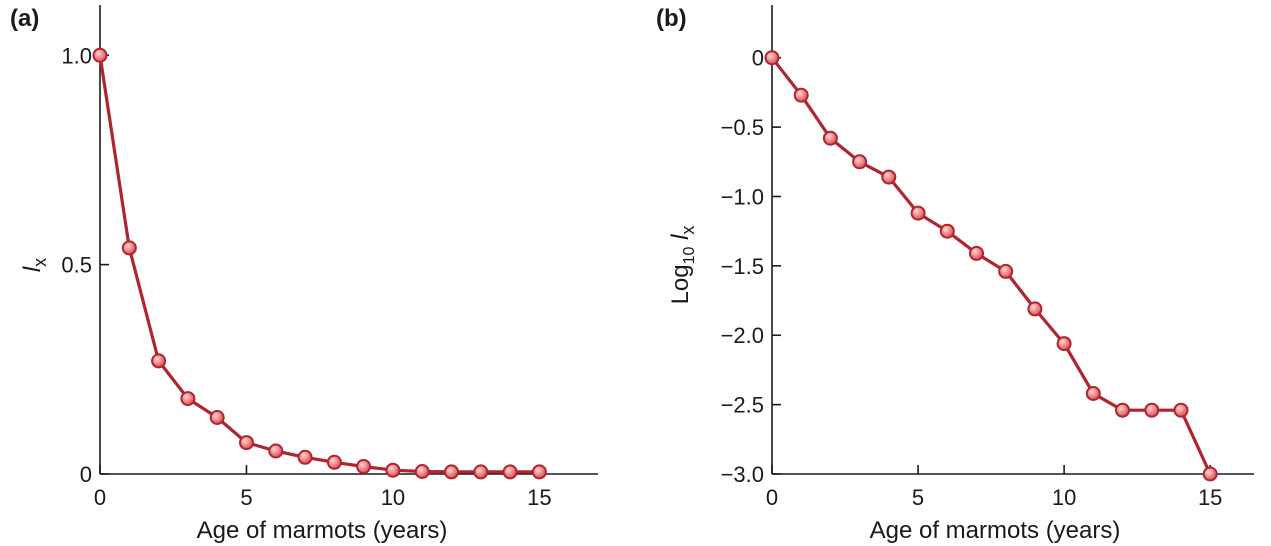 This screenshot has width=1271, height=546. Describe the element at coordinates (742, 266) in the screenshot. I see `y-tick-label-b: −1.5` at that location.